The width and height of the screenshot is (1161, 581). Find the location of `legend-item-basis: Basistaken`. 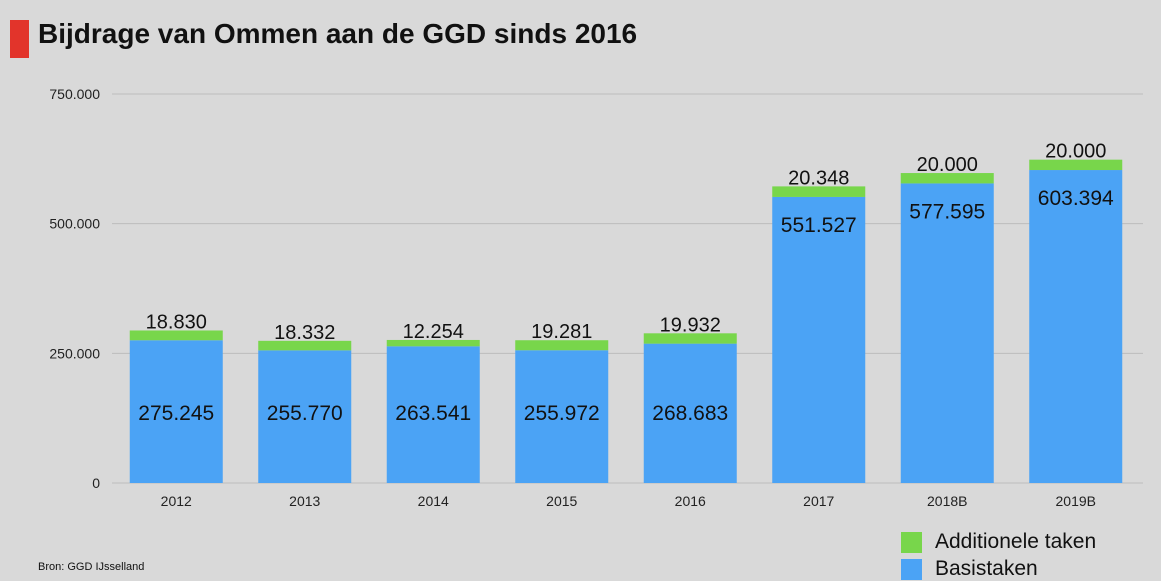

legend-item-basis: Basistaken is located at coordinates (969, 568).